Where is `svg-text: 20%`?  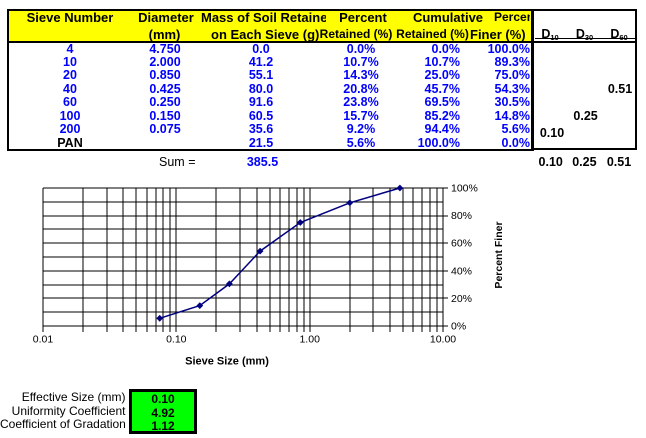
svg-text: 20% is located at coordinates (461, 299).